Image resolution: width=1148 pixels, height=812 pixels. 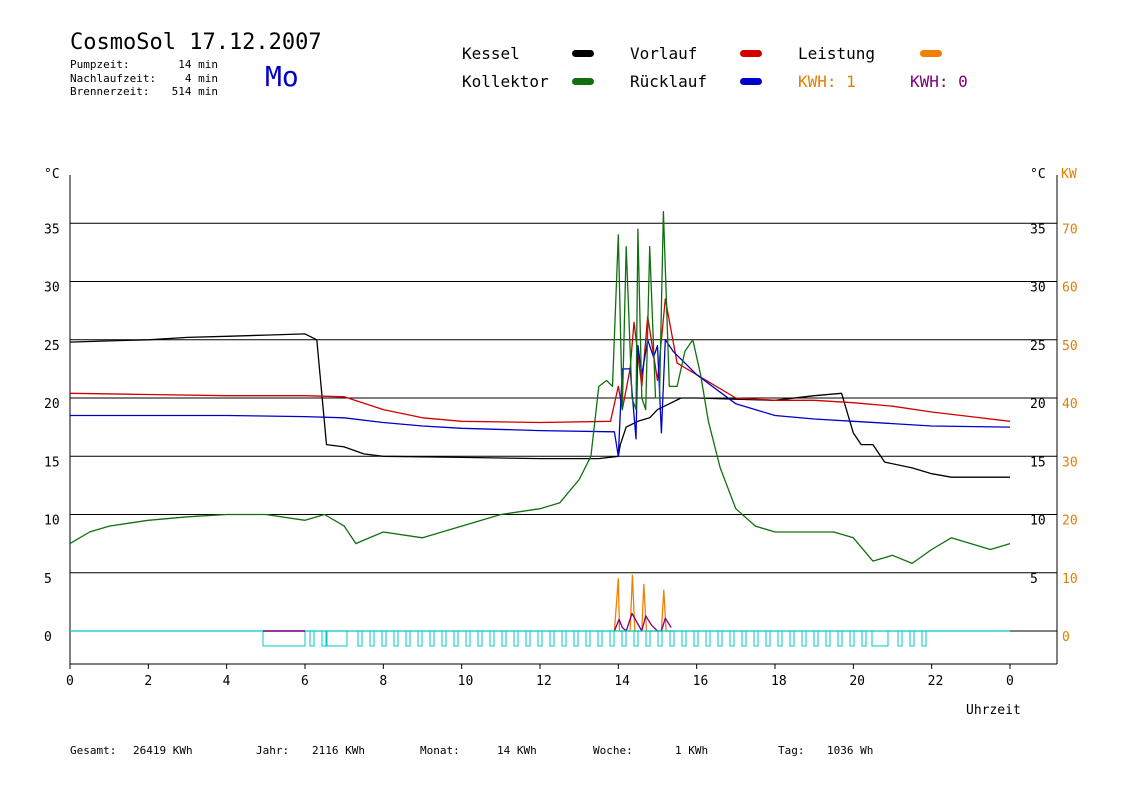 I want to click on y-tick-kw: 40, so click(x=1070, y=404).